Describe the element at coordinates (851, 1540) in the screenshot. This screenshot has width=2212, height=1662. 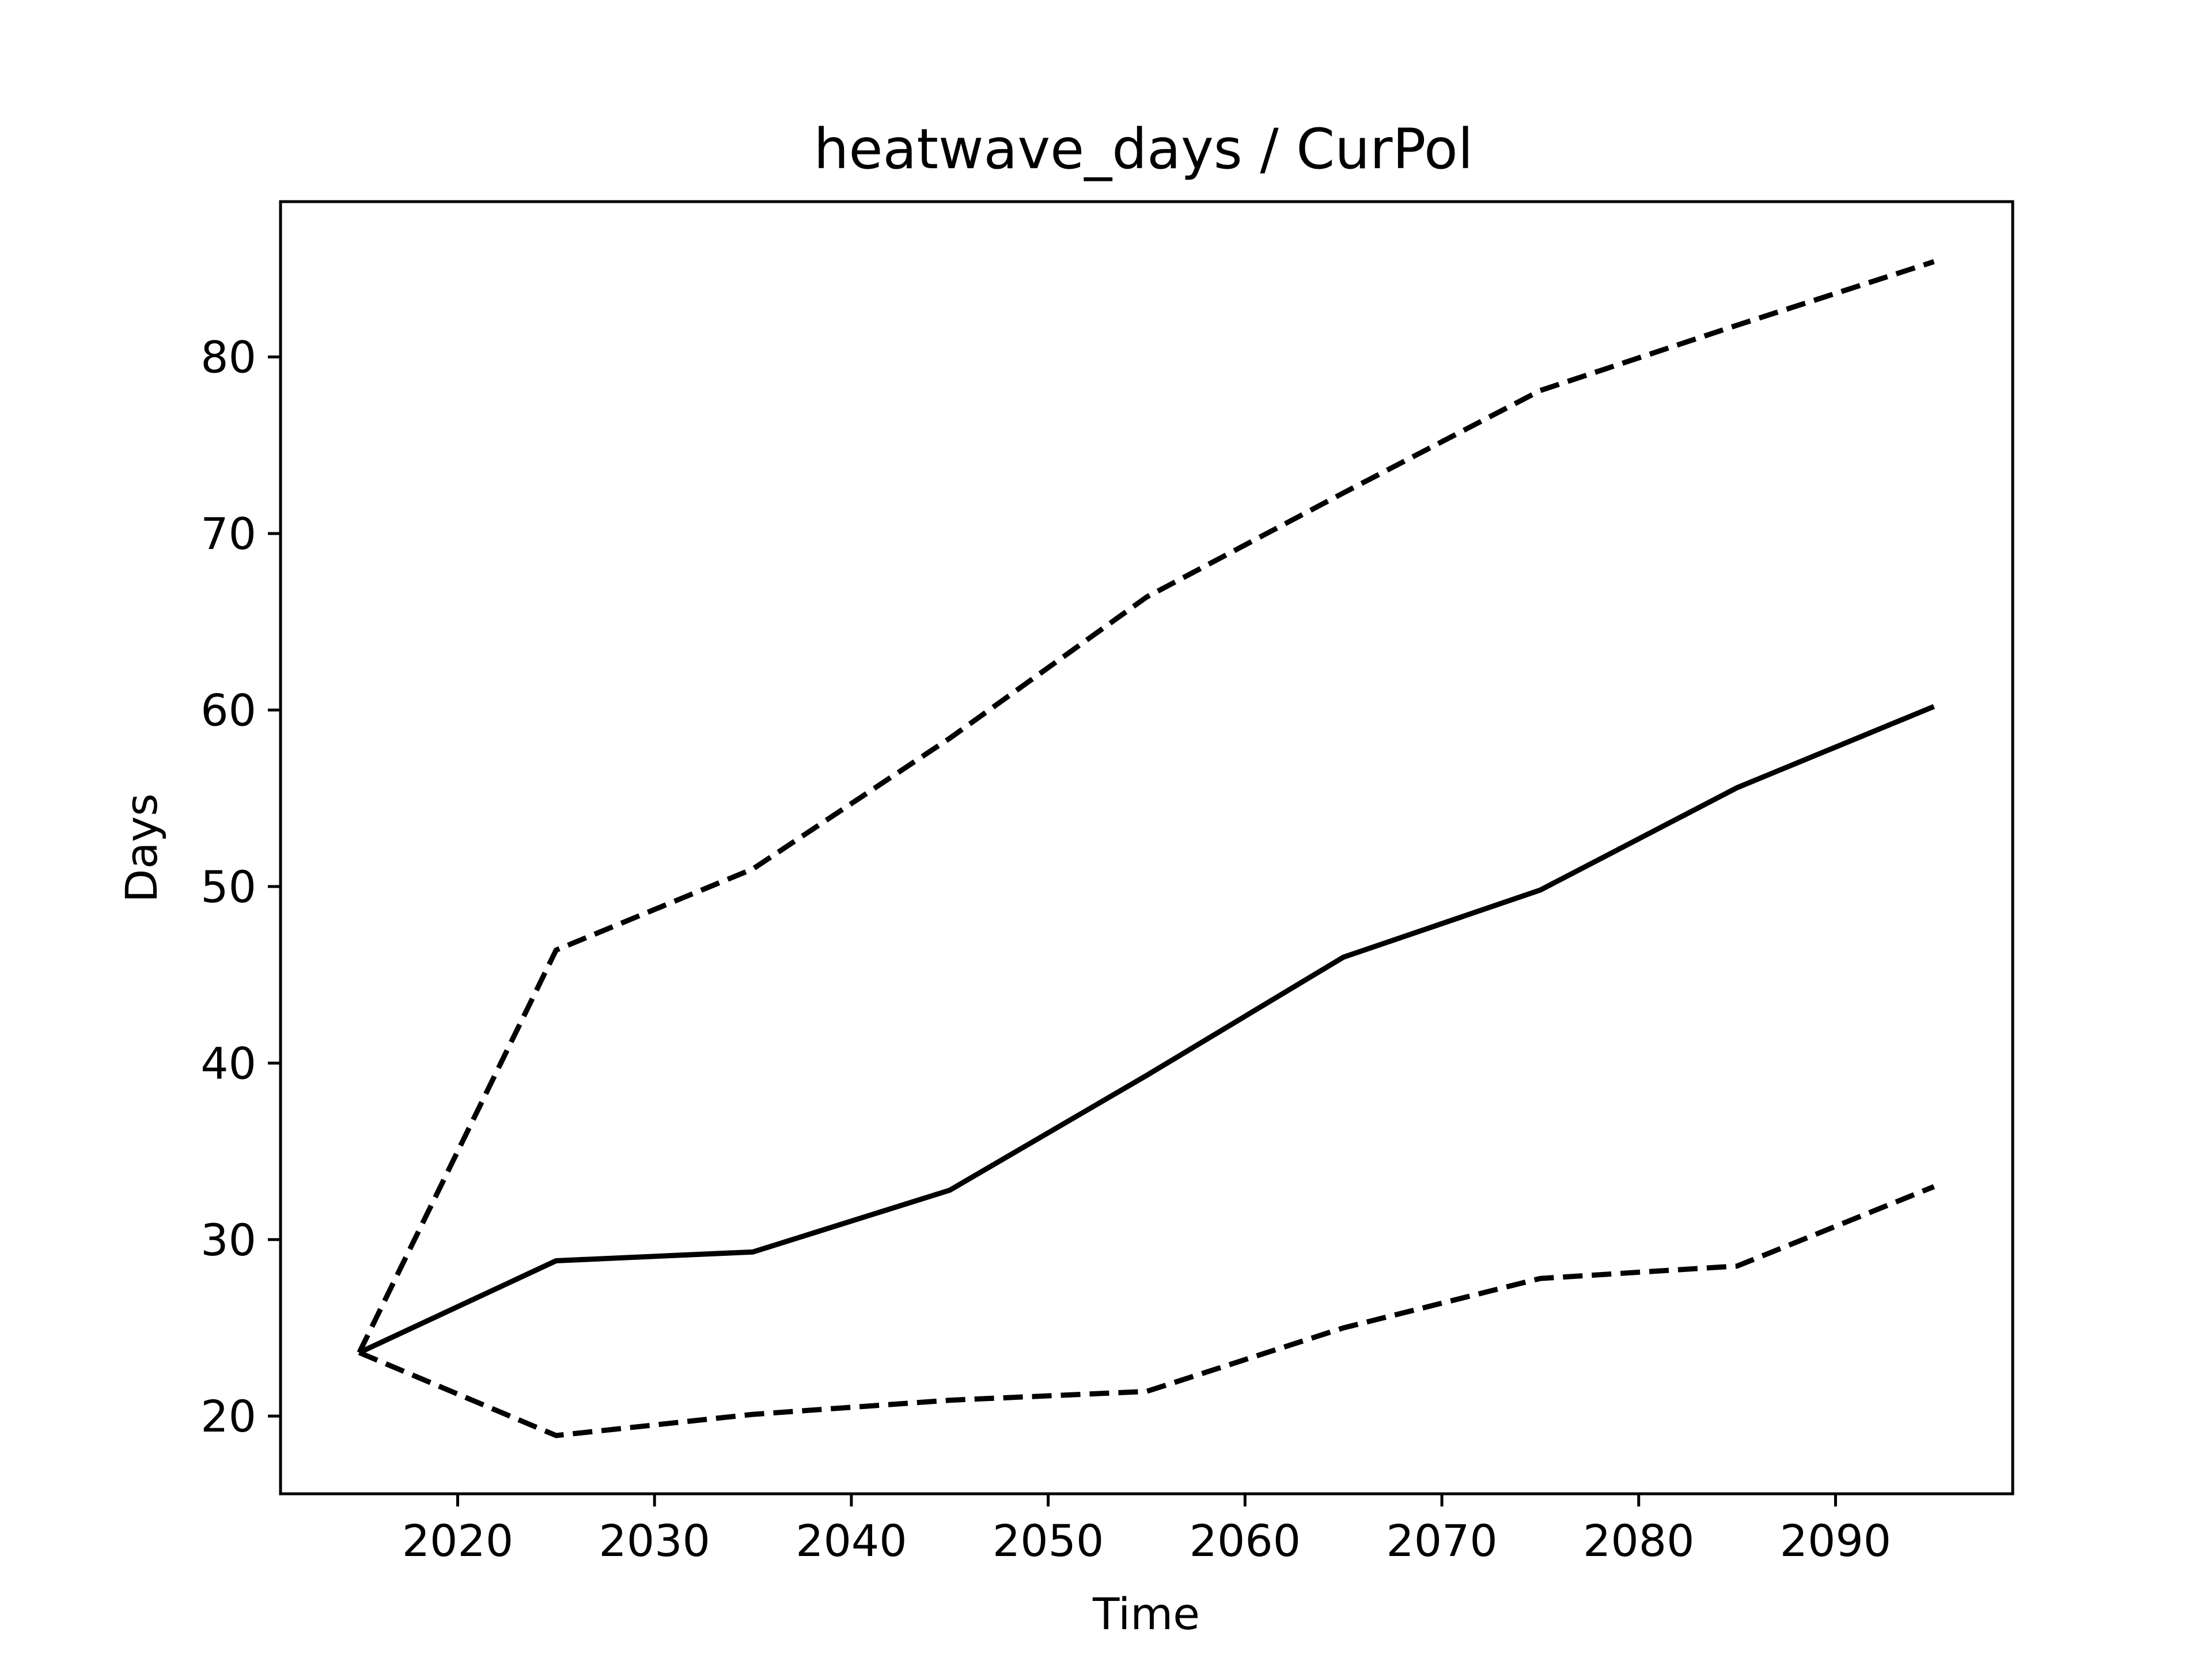
I see `x-tick-label: 2040` at that location.